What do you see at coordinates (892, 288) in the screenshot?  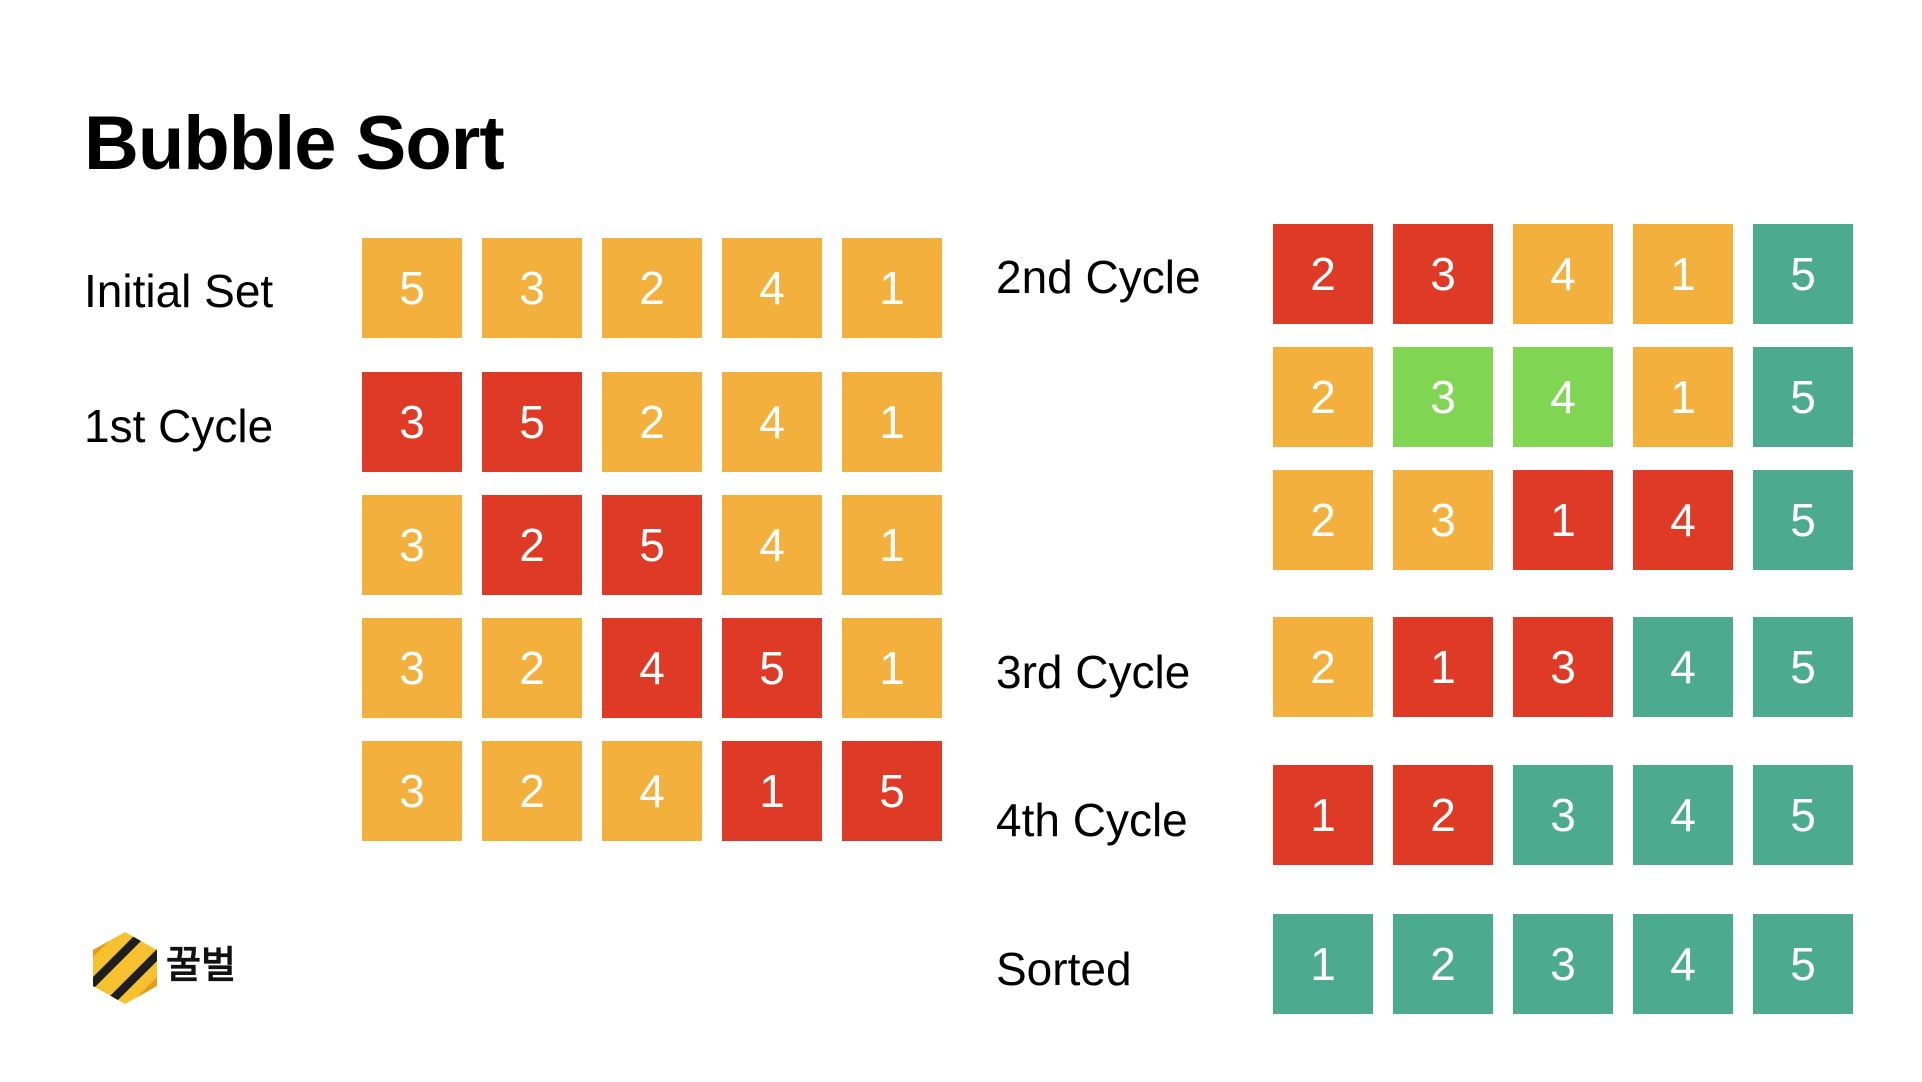 I see `cell-left-g0-r0-c4: 1` at bounding box center [892, 288].